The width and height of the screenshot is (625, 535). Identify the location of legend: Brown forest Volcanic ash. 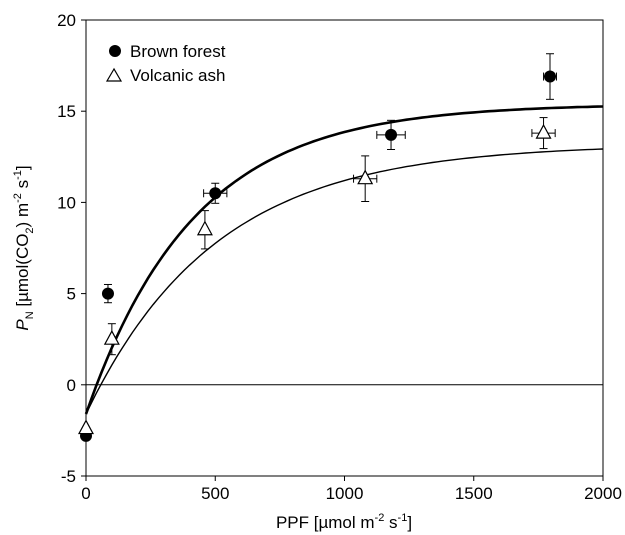
(165, 63).